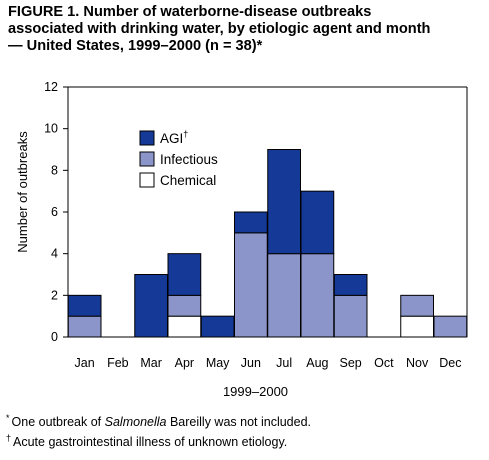 This screenshot has width=489, height=460. Describe the element at coordinates (350, 316) in the screenshot. I see `bar-infectious-sep` at that location.